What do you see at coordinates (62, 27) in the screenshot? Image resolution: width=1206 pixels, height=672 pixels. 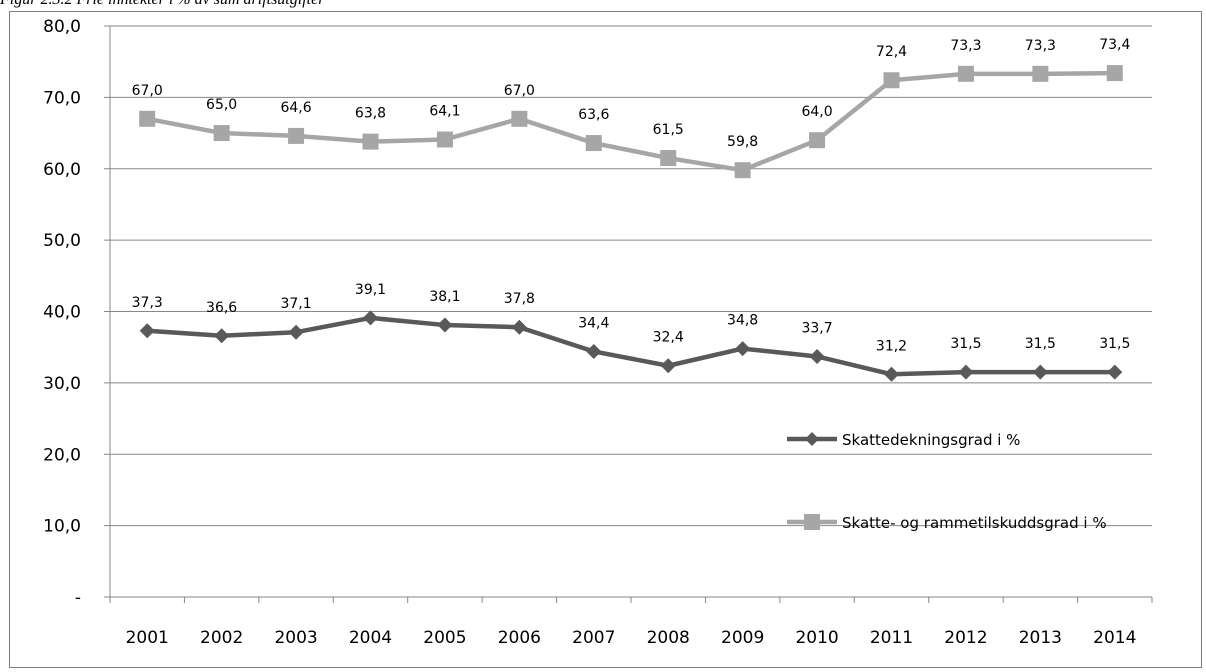 I see `y-tick-label: 80,0` at bounding box center [62, 27].